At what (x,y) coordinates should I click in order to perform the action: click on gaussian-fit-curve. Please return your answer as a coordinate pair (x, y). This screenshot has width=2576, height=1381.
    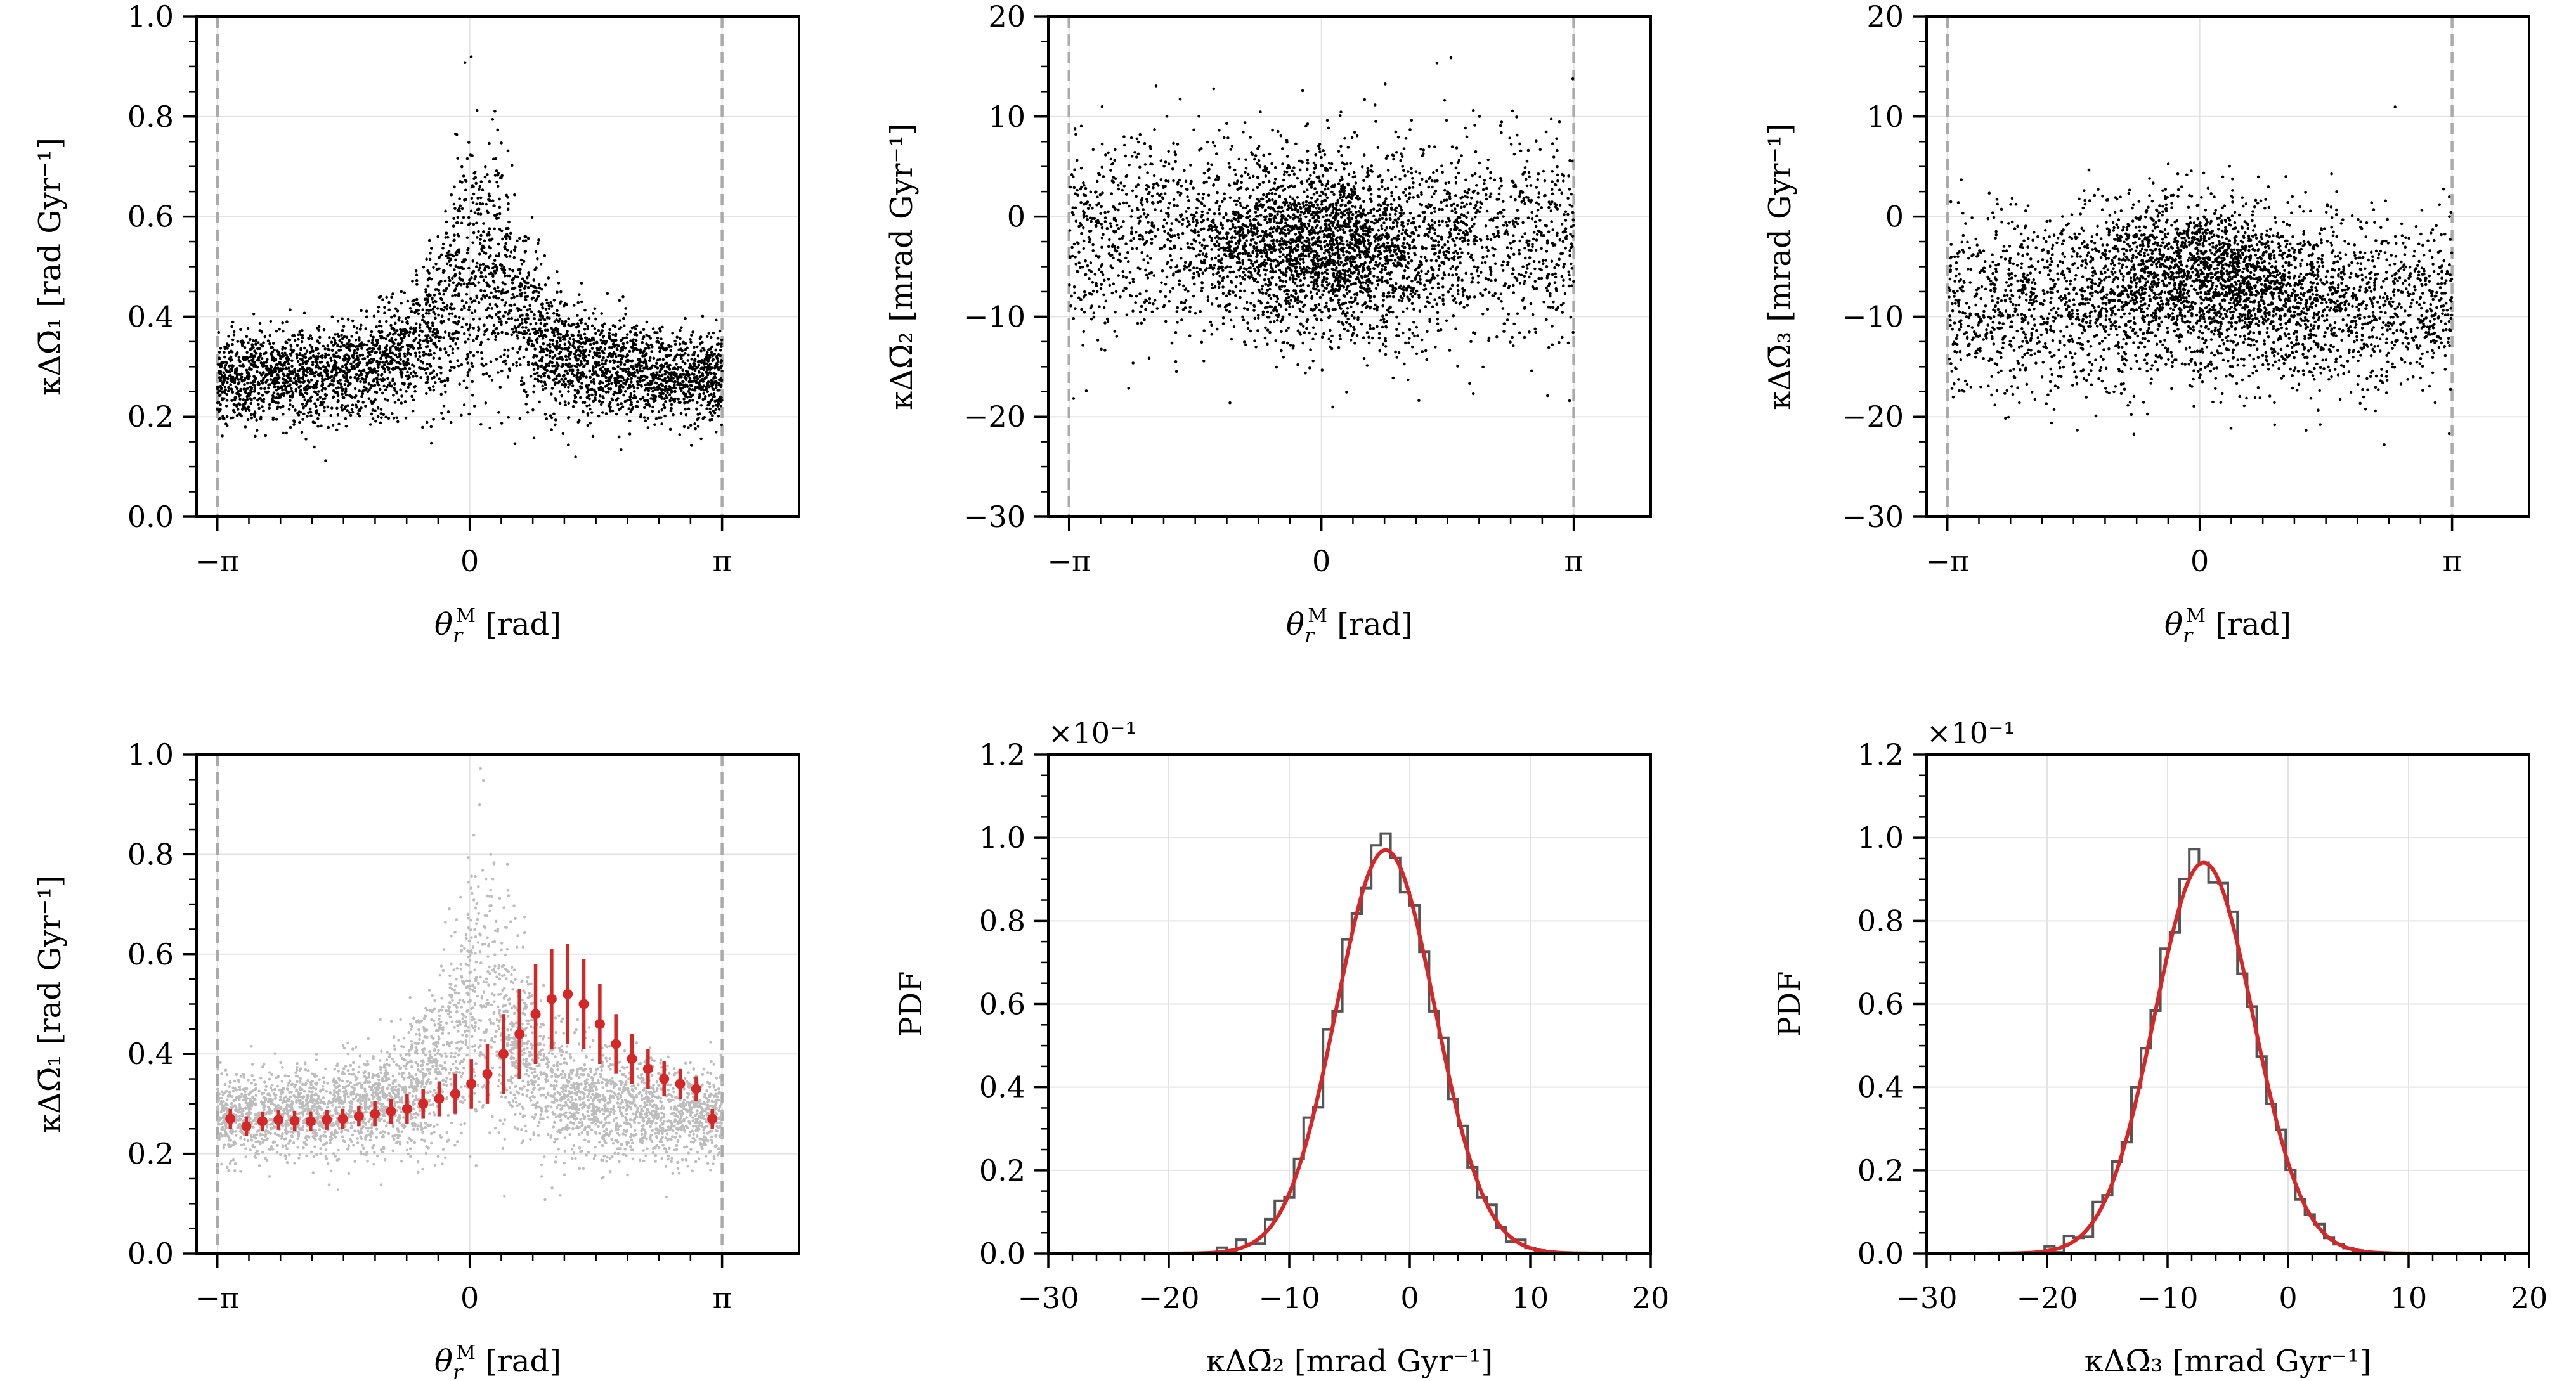
    Looking at the image, I should click on (1349, 1051).